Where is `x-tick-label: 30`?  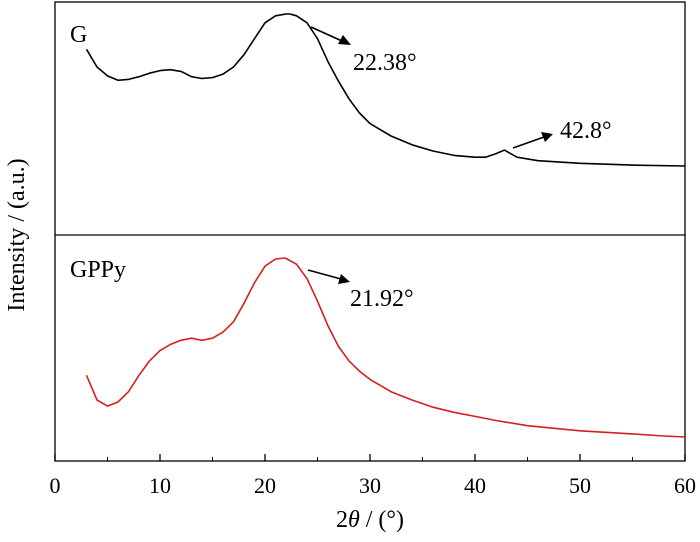
x-tick-label: 30 is located at coordinates (370, 485).